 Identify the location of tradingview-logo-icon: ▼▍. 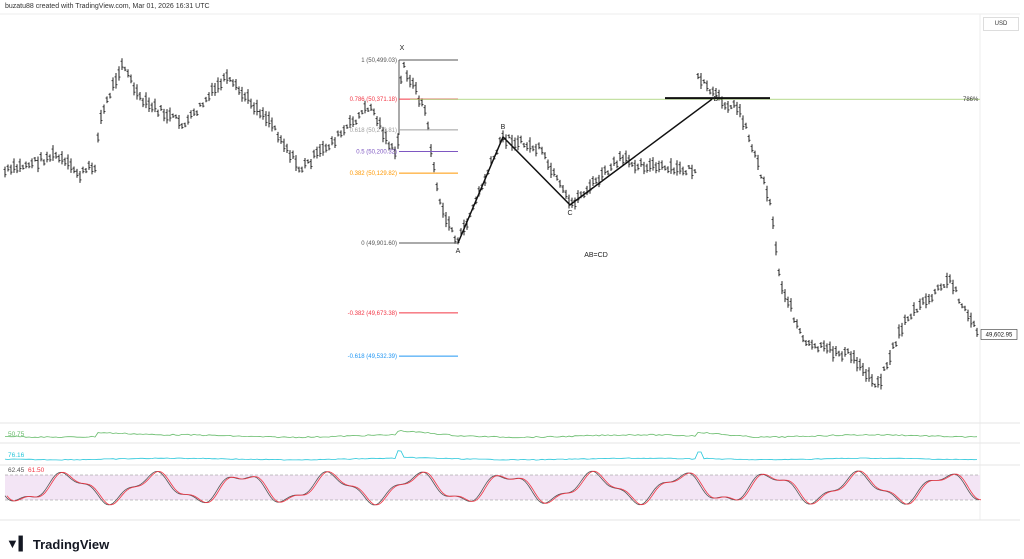
(17, 543).